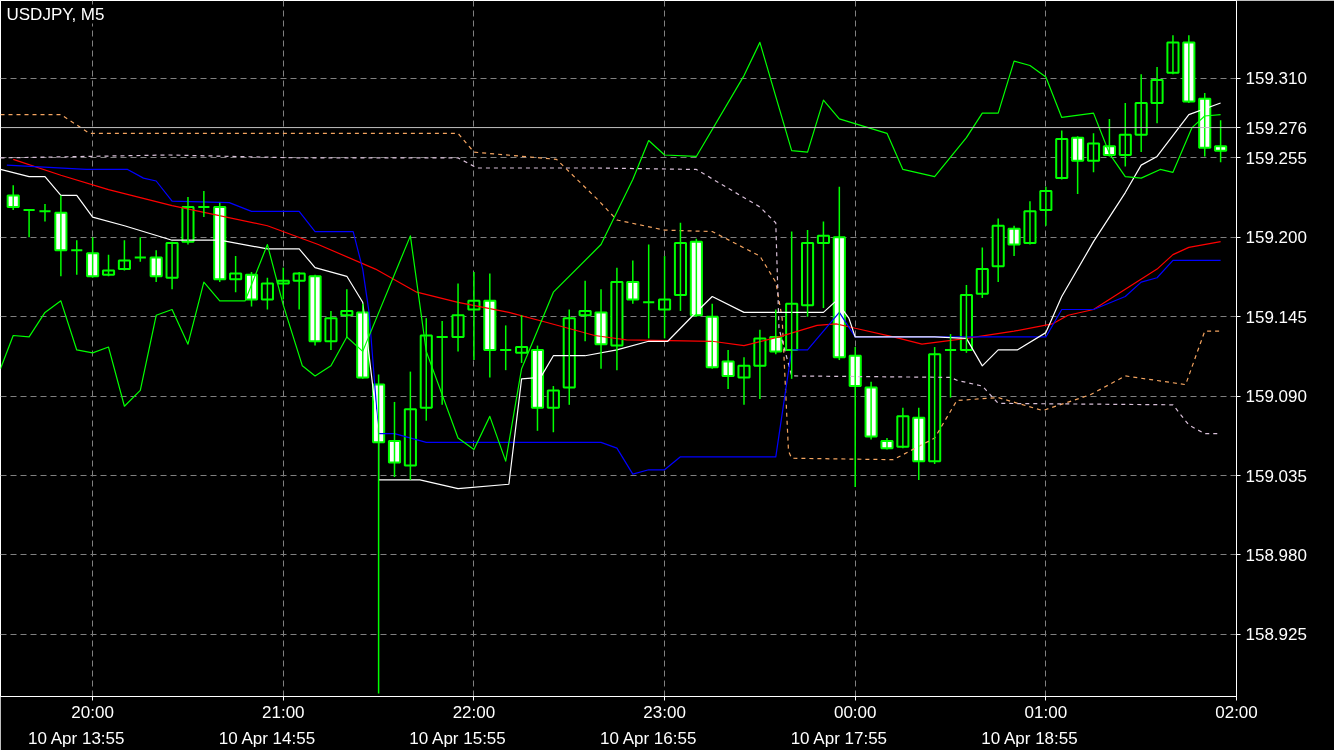 The height and width of the screenshot is (750, 1334). I want to click on y-tick-label: 159.310, so click(1276, 79).